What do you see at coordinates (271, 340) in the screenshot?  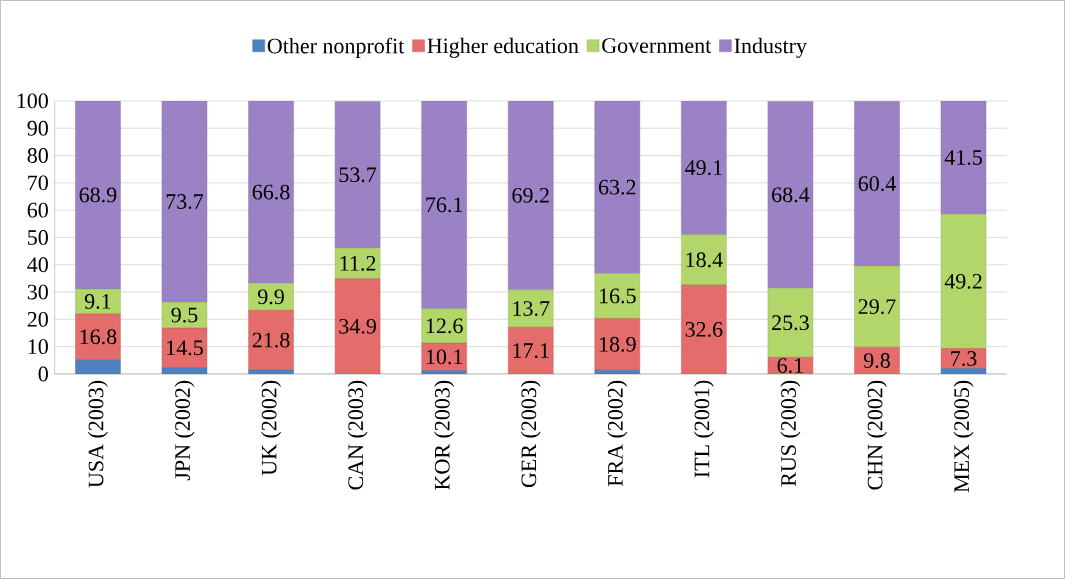 I see `data-label: 21.8` at bounding box center [271, 340].